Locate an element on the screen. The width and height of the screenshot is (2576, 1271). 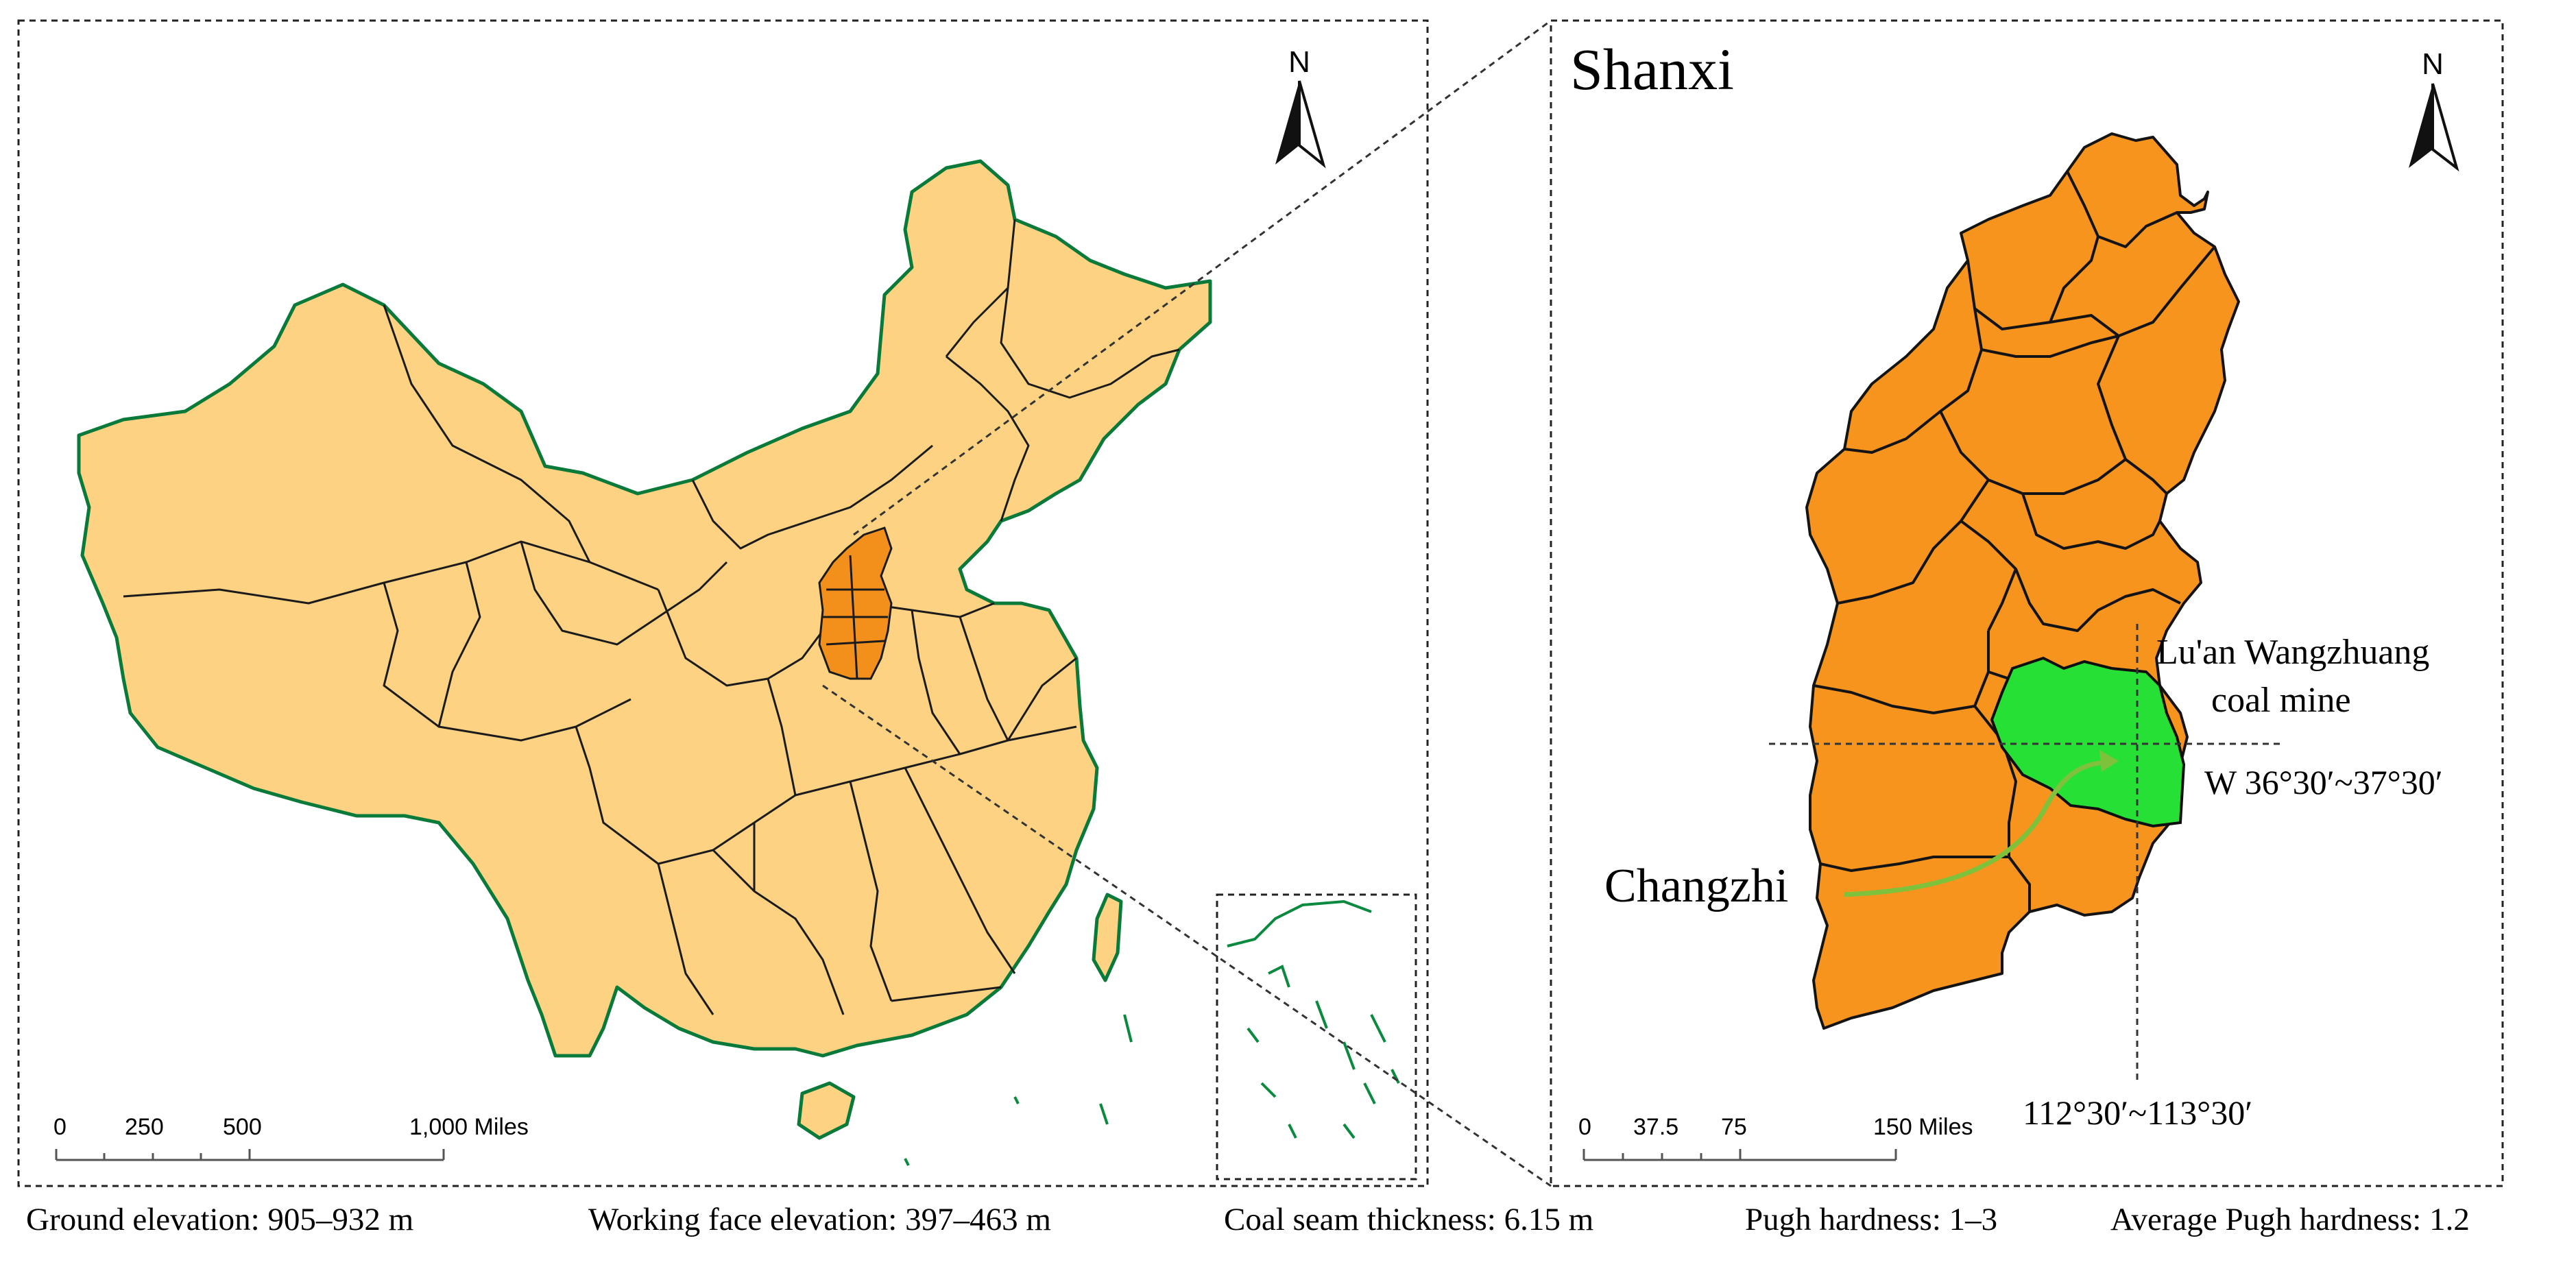
scale-left-tick-2: 500 is located at coordinates (242, 1127).